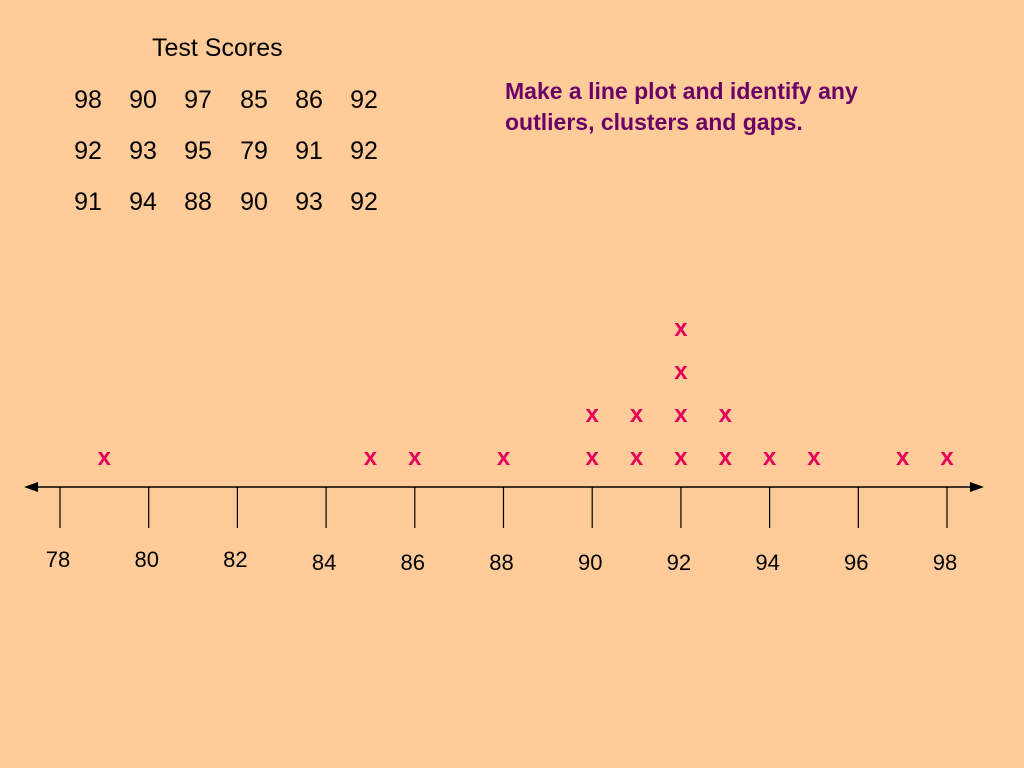  I want to click on tick-label: 90, so click(590, 562).